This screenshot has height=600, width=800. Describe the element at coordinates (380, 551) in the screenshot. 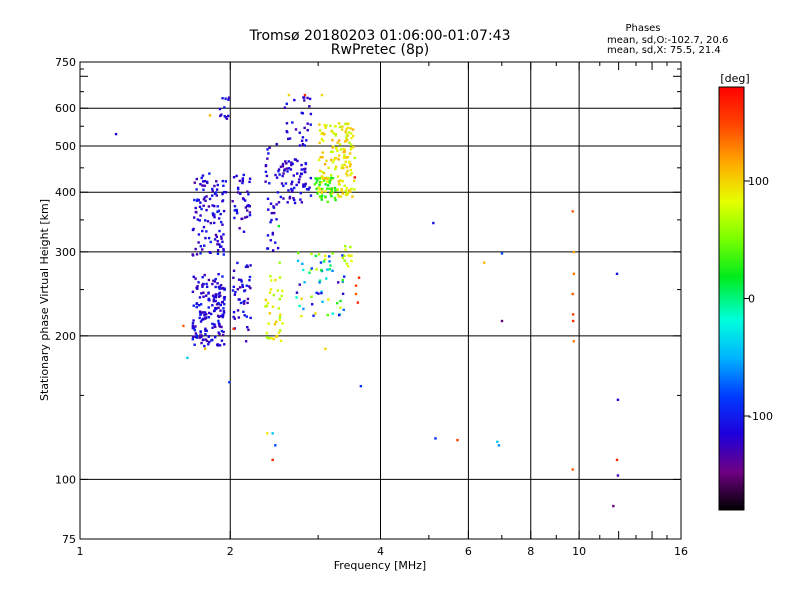

I see `x-tick-label: 4` at that location.